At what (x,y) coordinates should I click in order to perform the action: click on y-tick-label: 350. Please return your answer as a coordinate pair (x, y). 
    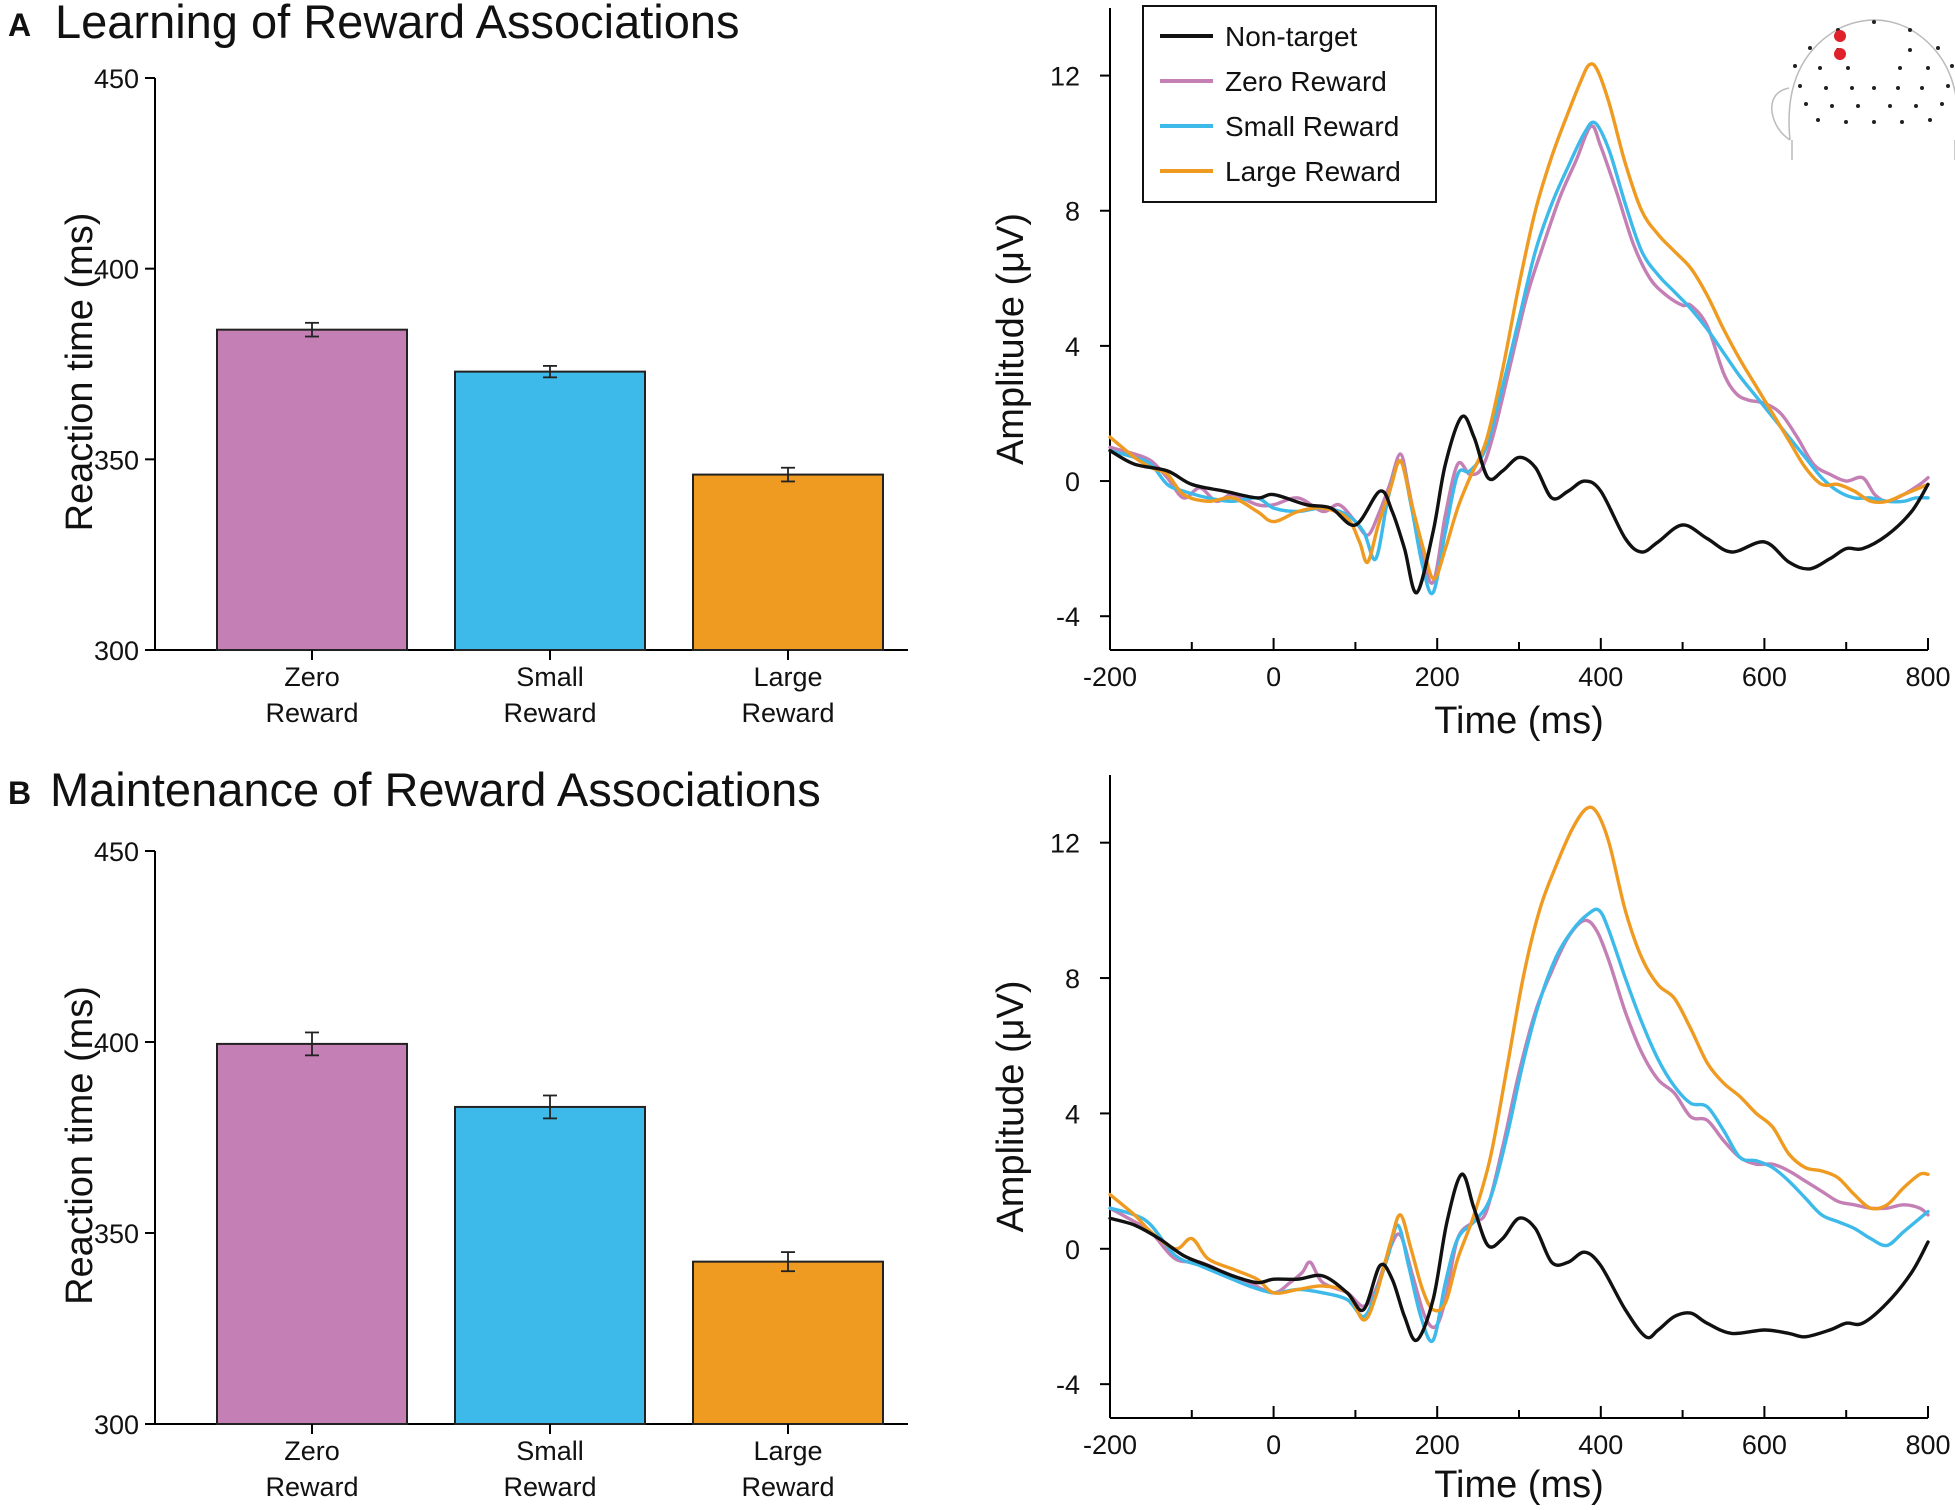
    Looking at the image, I should click on (116, 460).